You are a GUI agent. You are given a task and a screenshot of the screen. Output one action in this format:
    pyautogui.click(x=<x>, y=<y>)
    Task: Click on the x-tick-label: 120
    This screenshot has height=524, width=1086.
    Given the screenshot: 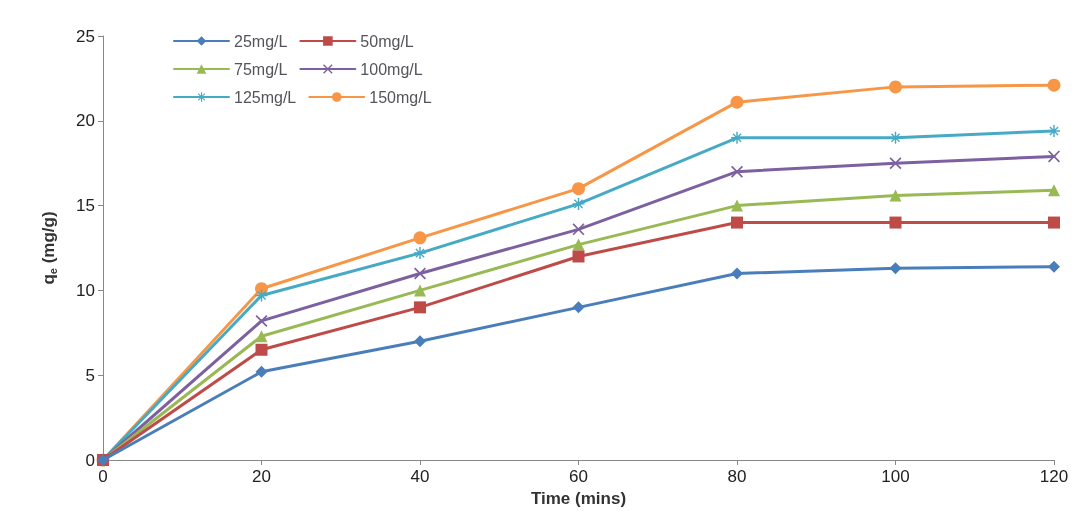 What is the action you would take?
    pyautogui.click(x=1054, y=476)
    